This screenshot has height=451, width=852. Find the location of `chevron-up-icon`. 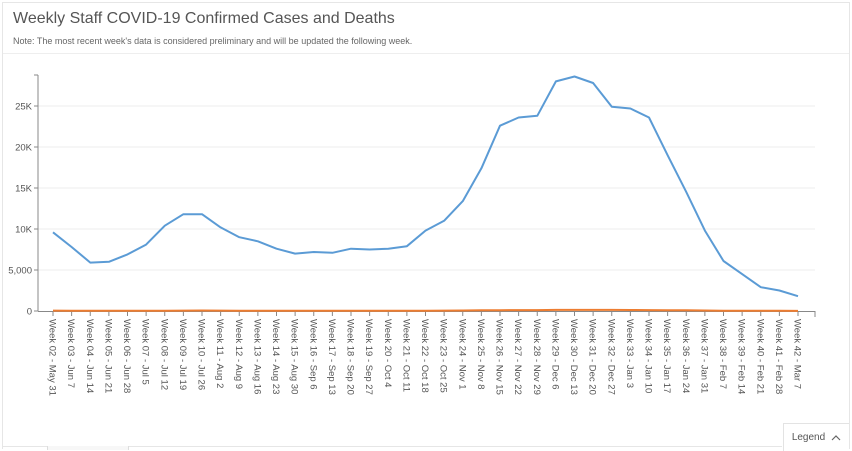

chevron-up-icon is located at coordinates (836, 437).